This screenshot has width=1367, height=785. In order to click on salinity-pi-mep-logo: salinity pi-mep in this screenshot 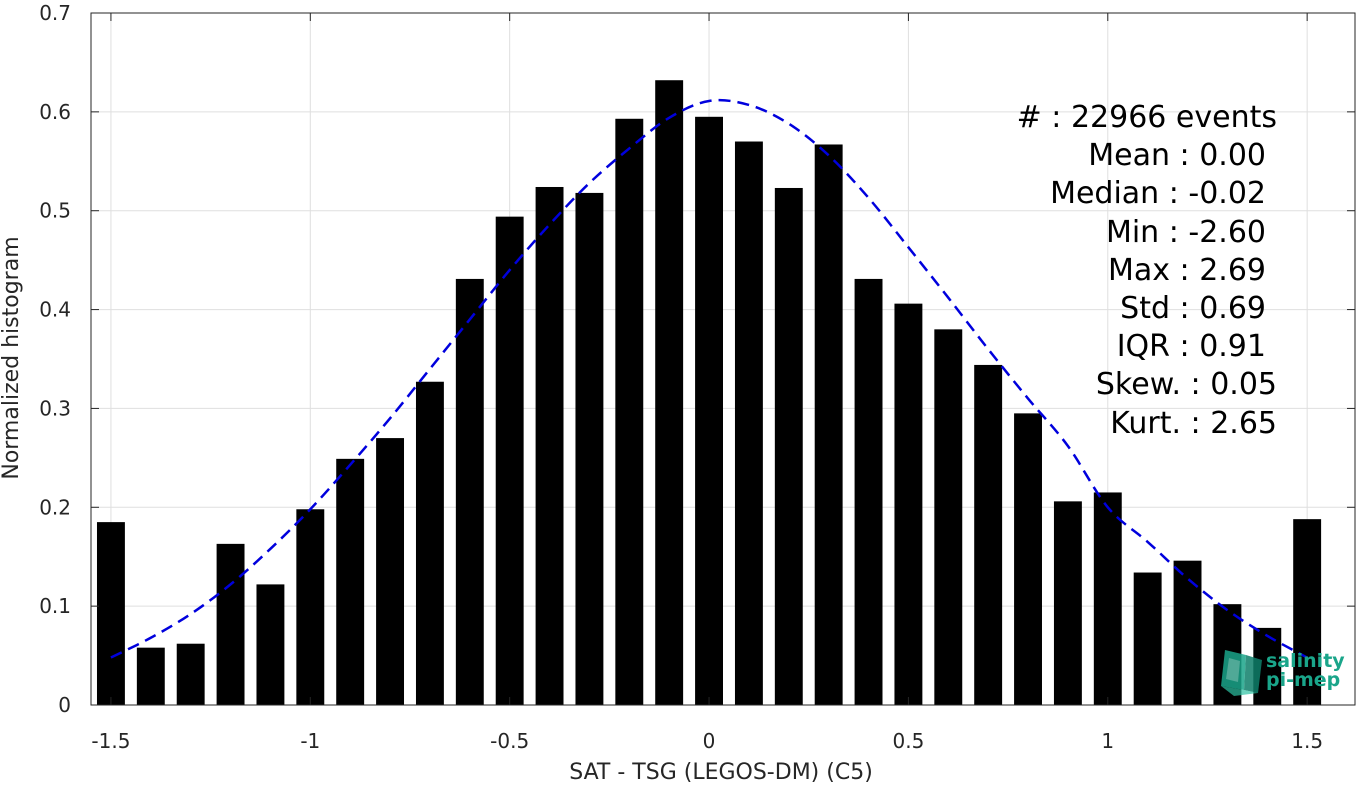, I will do `click(1283, 673)`.